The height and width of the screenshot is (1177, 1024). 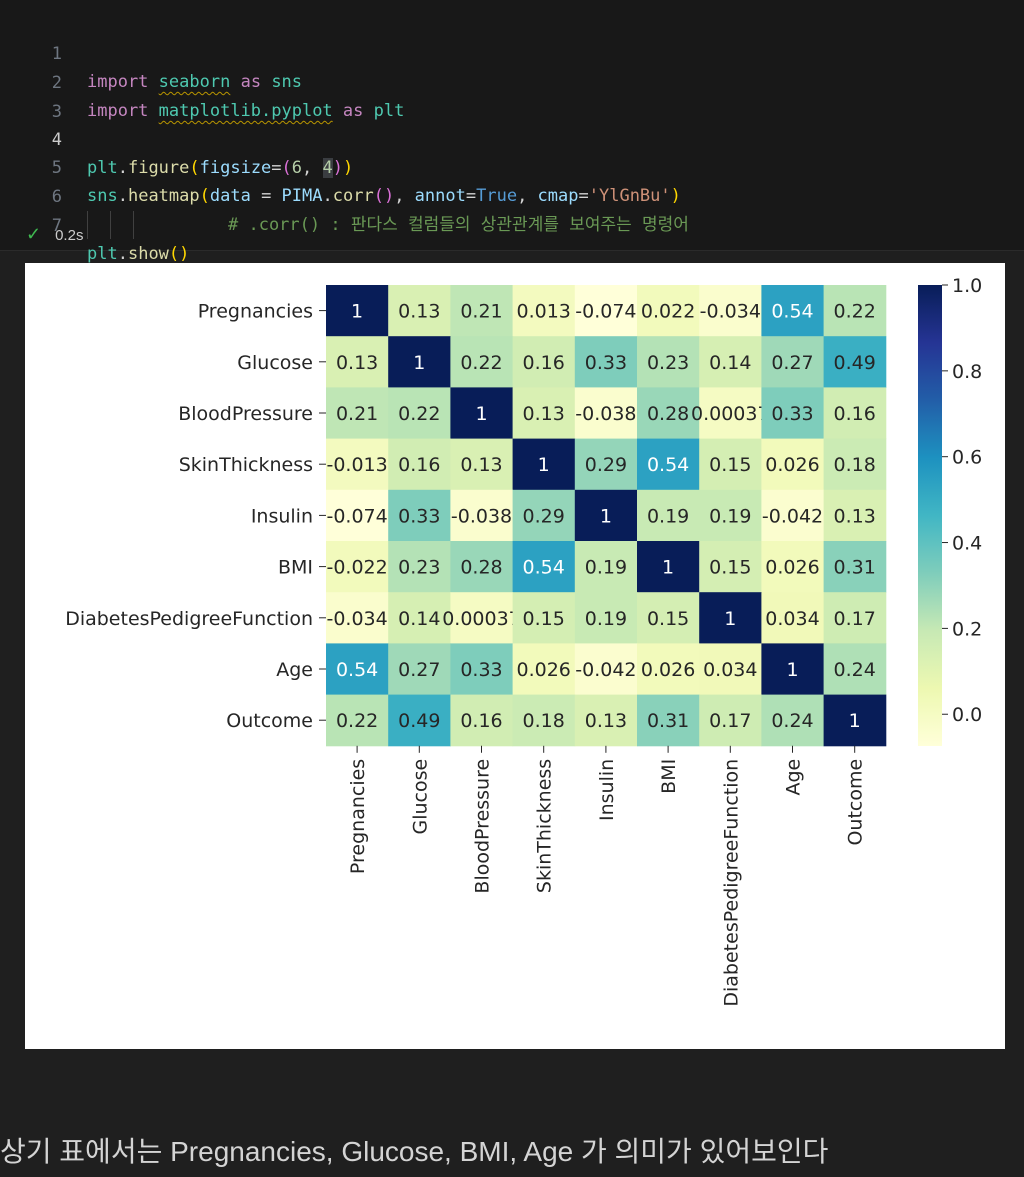 What do you see at coordinates (56, 54) in the screenshot?
I see `line-number: 1` at bounding box center [56, 54].